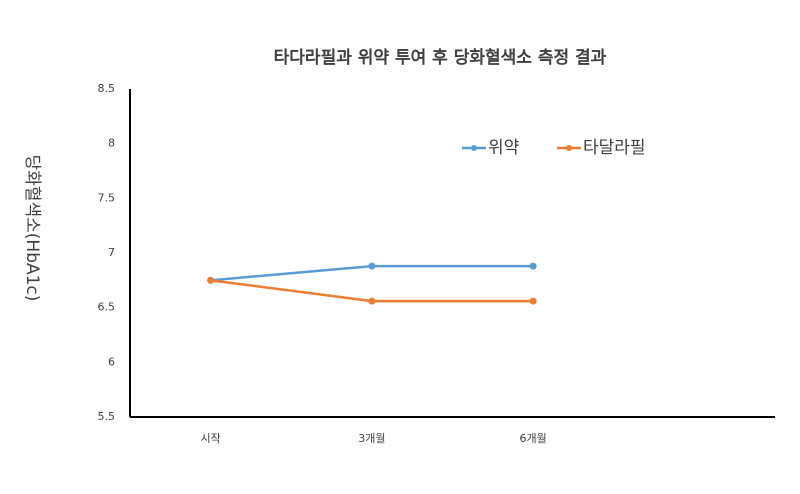 This screenshot has width=800, height=494. Describe the element at coordinates (107, 307) in the screenshot. I see `y-tick-label: 6.5` at that location.